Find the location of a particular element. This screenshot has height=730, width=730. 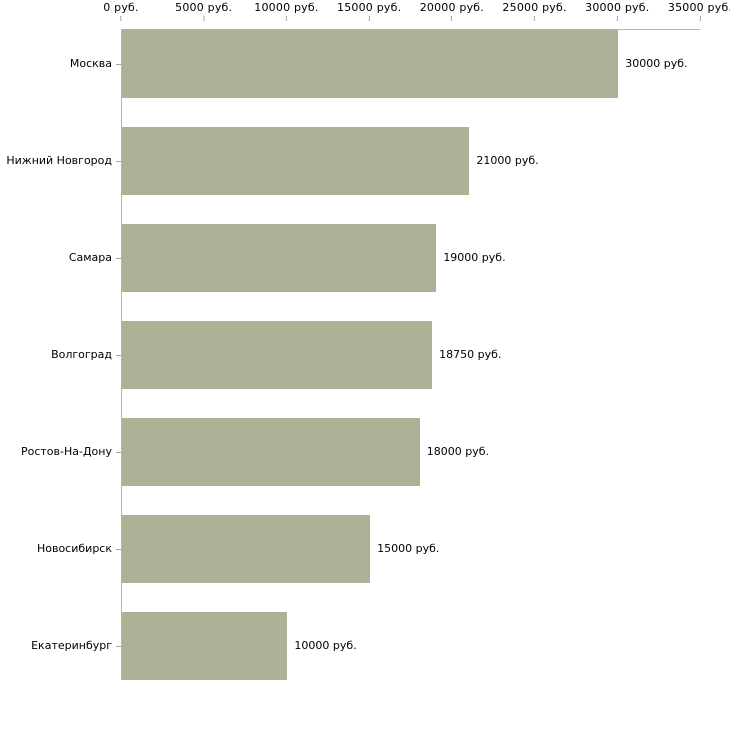

y-axis-line is located at coordinates (121, 354).